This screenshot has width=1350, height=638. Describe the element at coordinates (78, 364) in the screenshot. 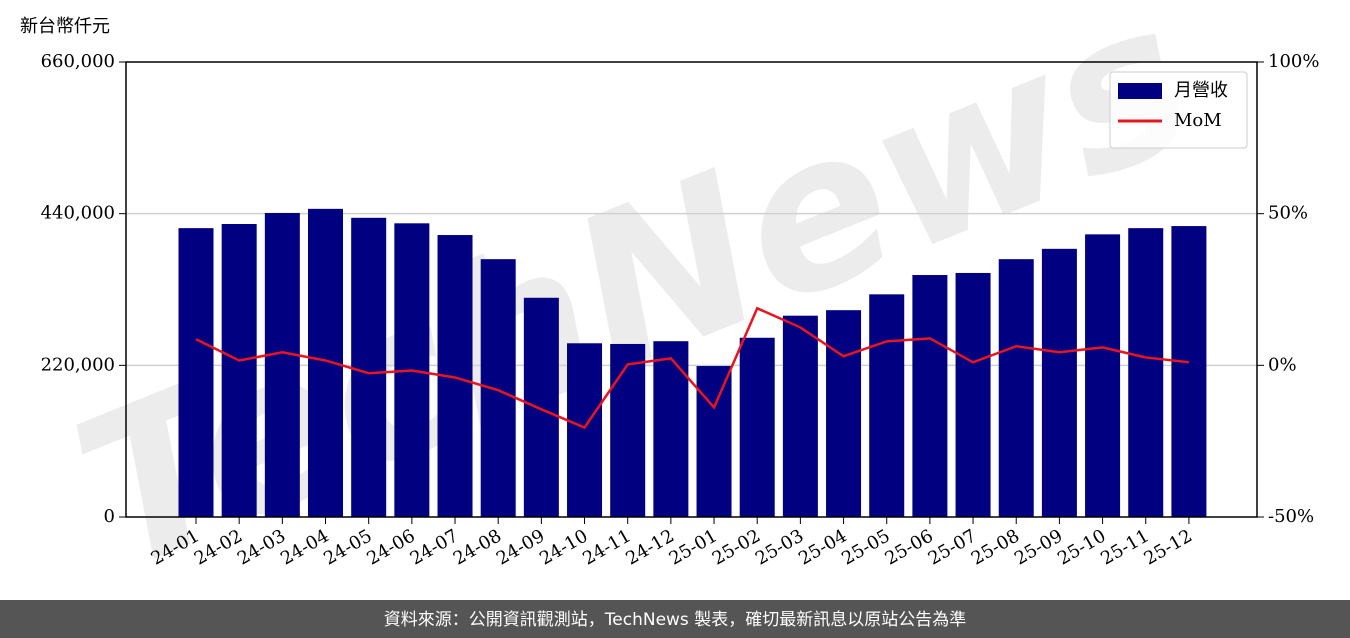

I see `y-tick-label: 220,000` at that location.